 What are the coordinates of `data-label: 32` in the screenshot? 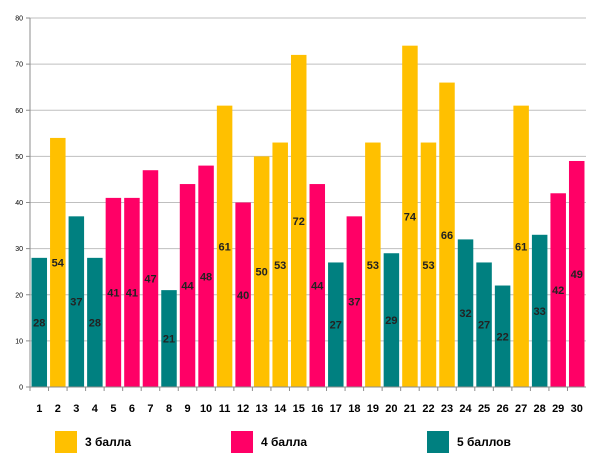 It's located at (465, 314).